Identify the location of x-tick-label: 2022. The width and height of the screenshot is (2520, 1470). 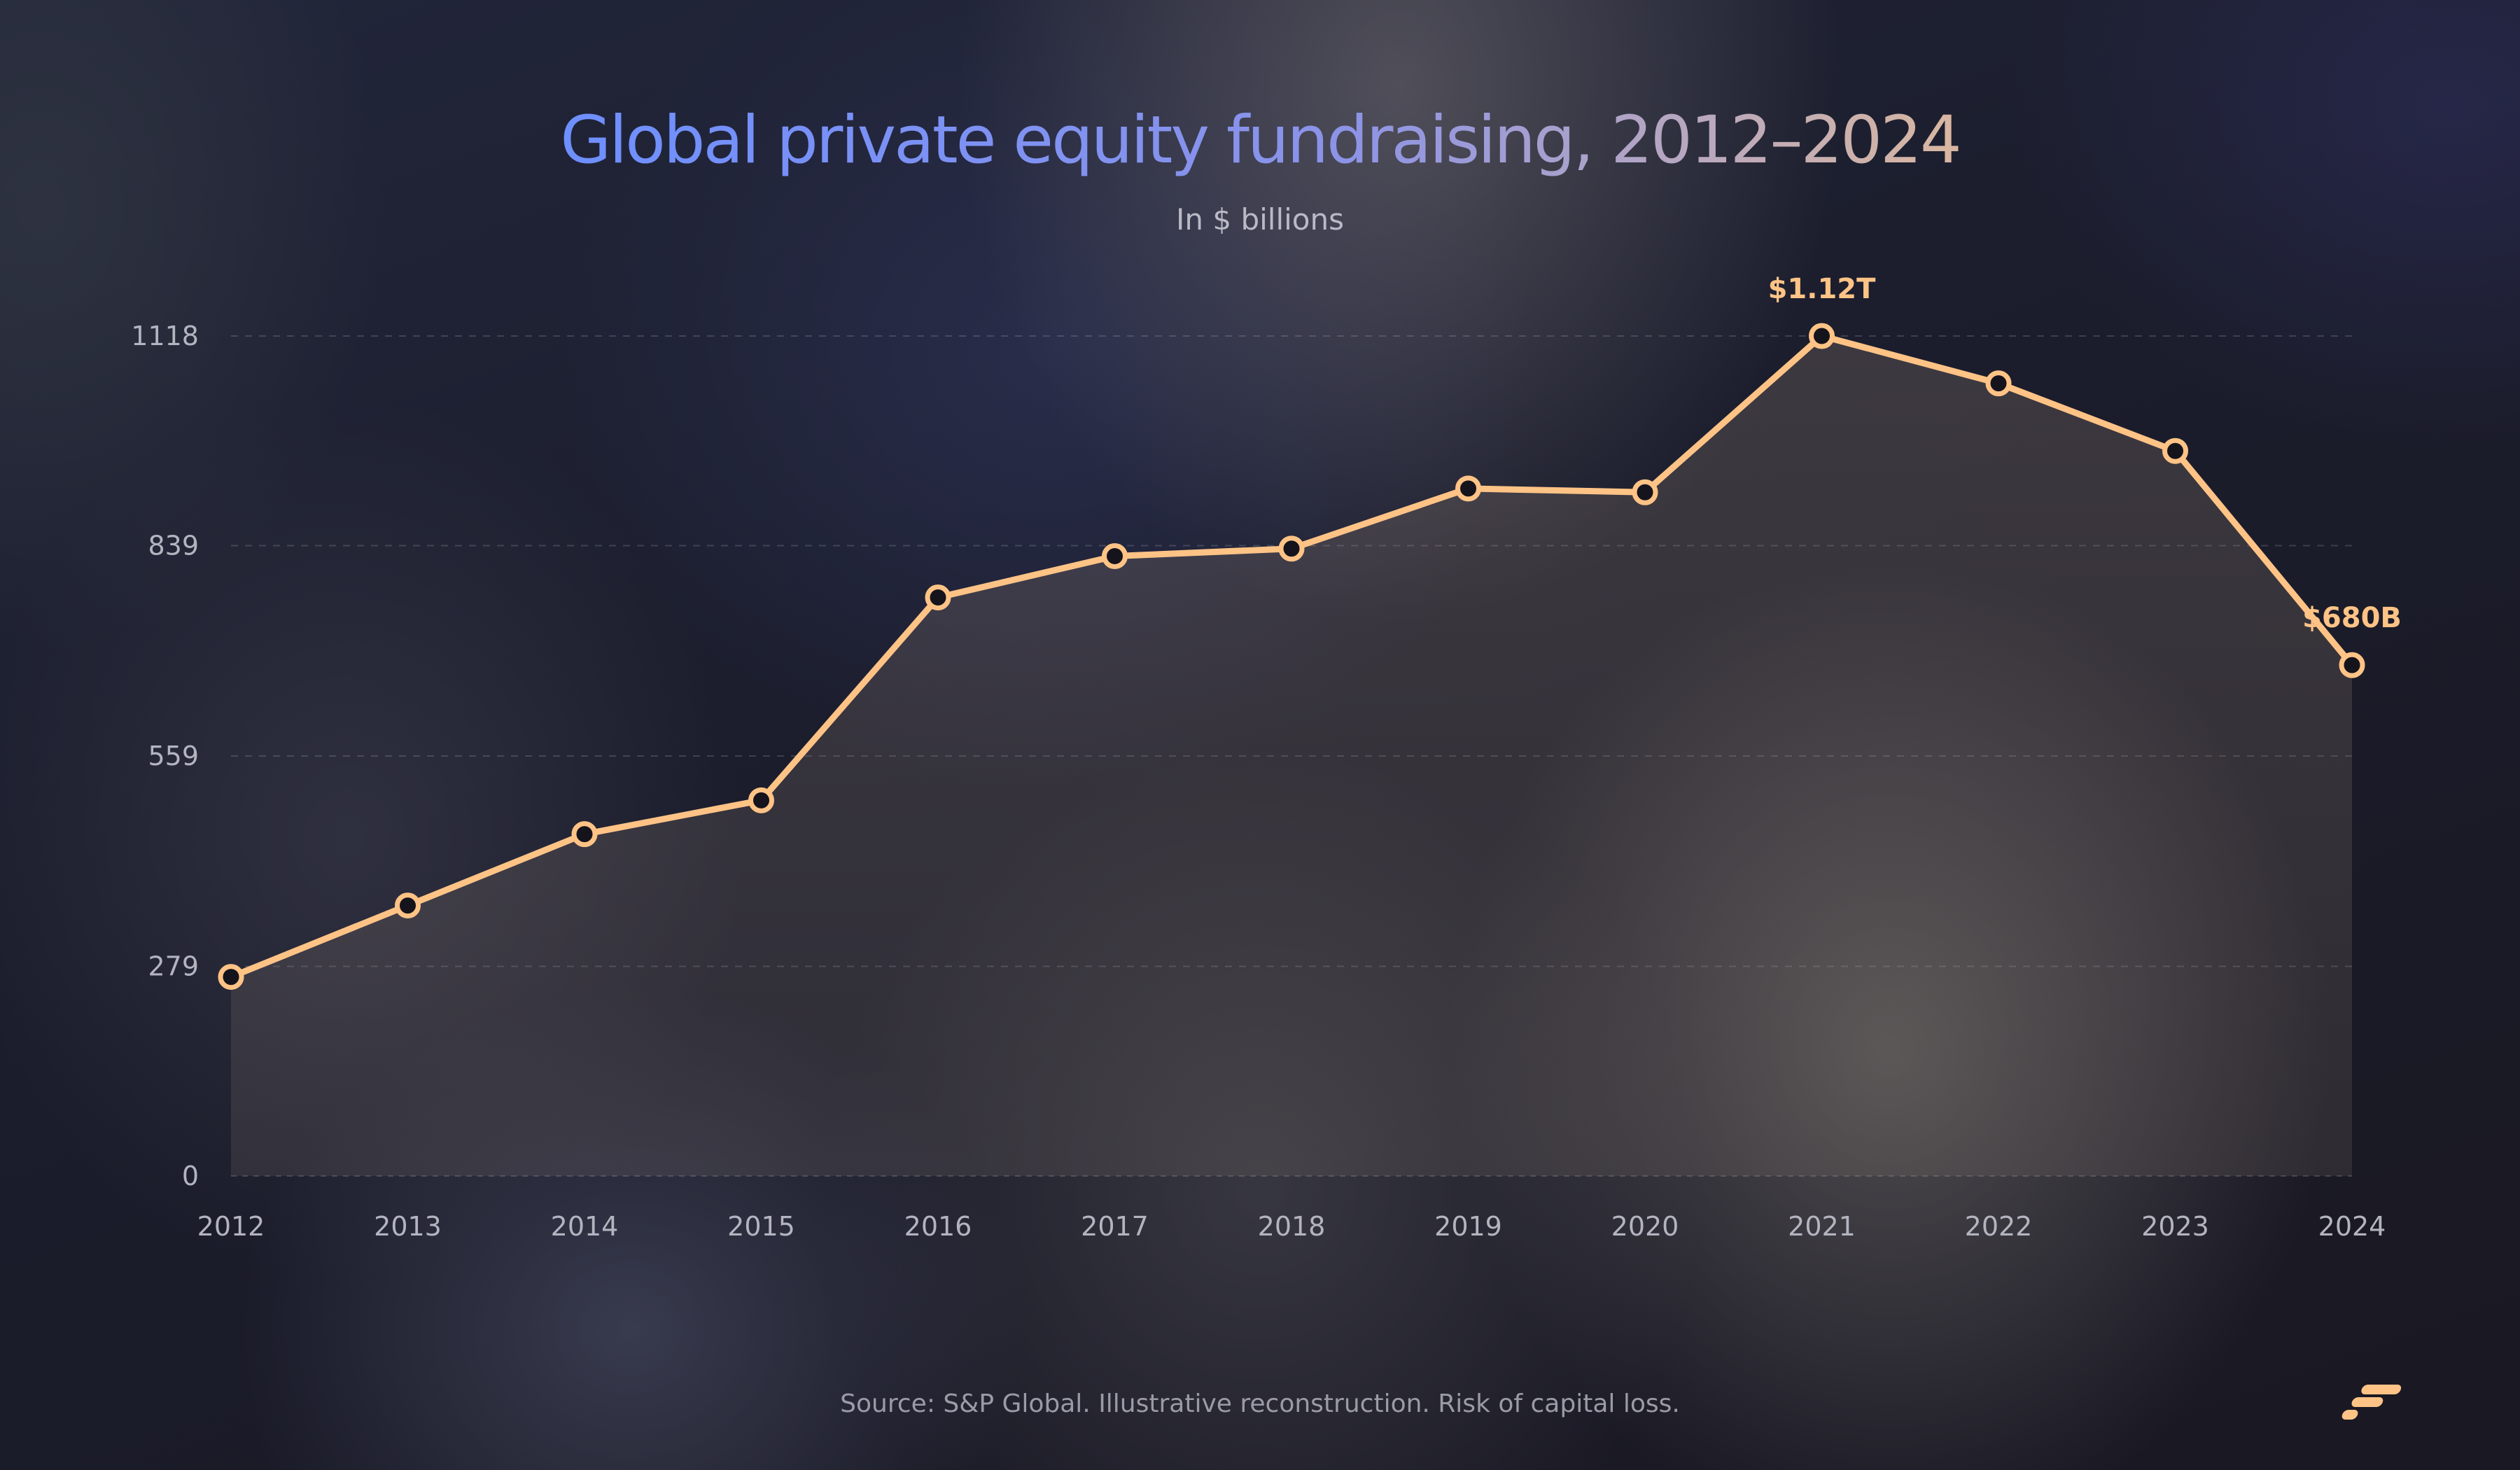
(1999, 1226).